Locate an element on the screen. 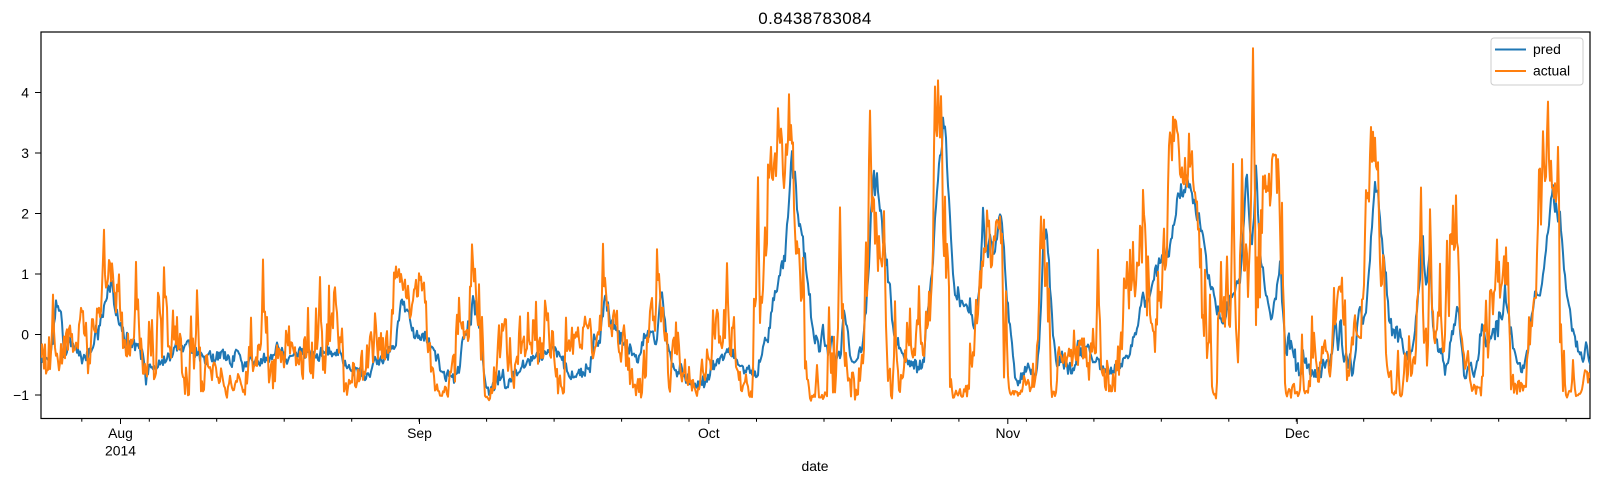  svg-text: Sep is located at coordinates (419, 433).